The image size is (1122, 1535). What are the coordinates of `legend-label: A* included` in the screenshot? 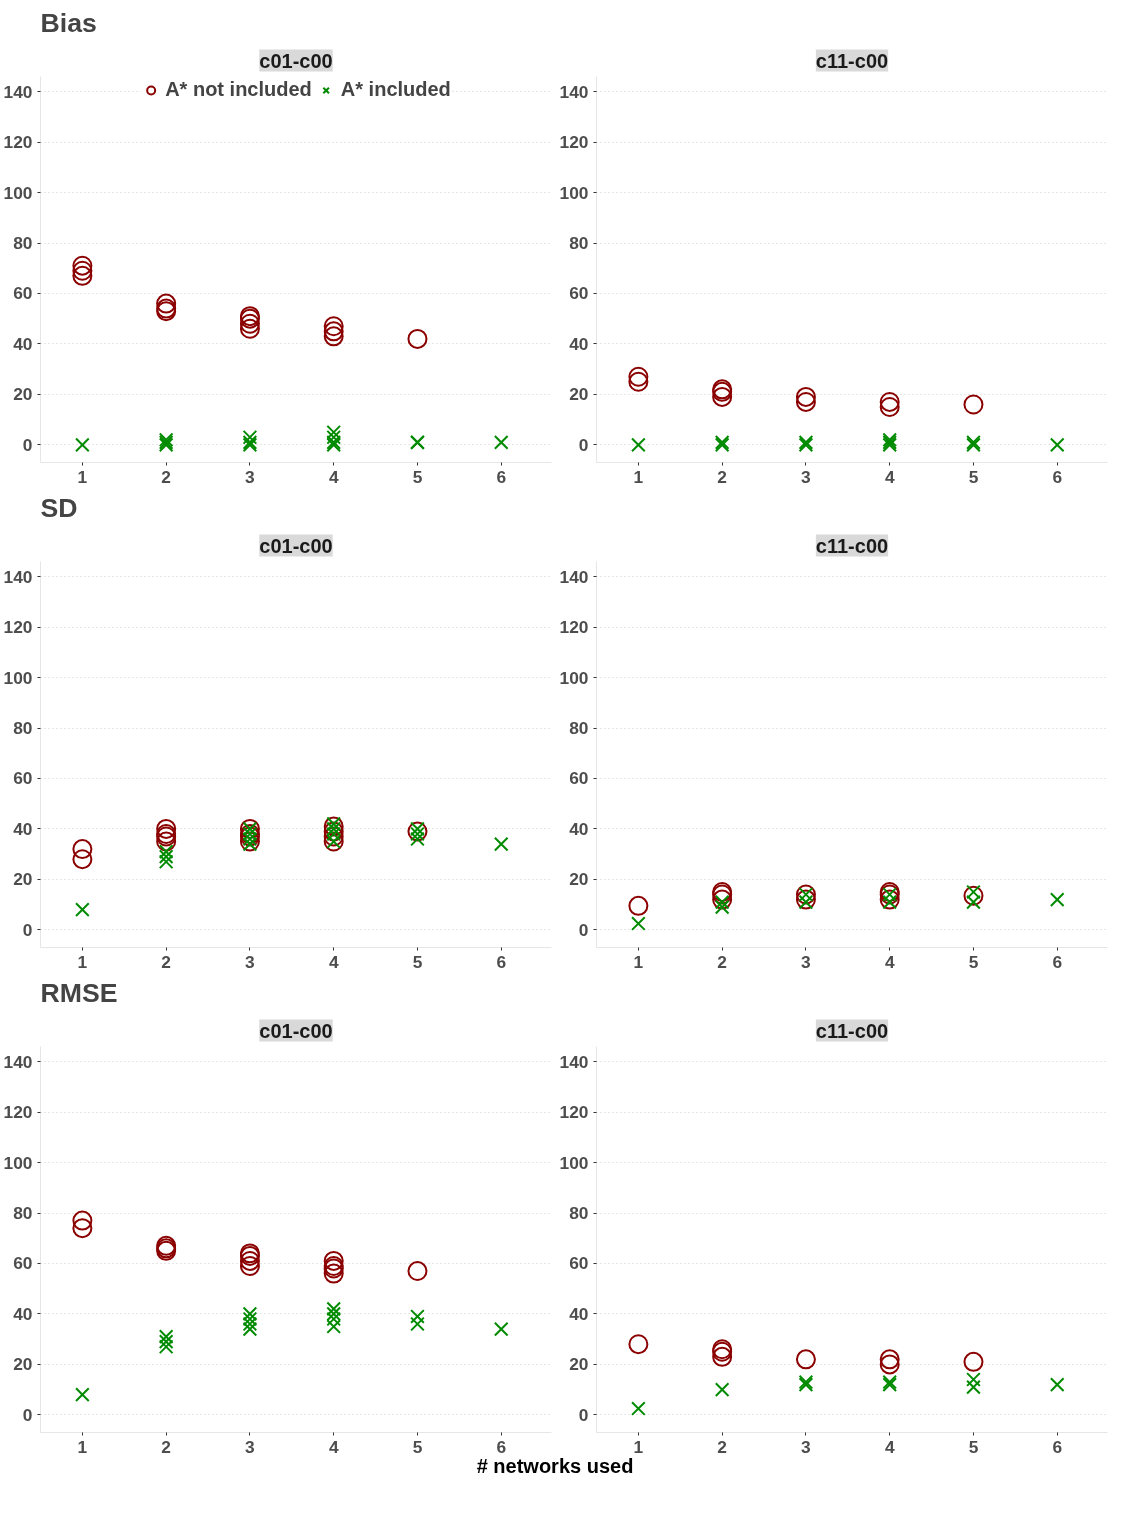 It's located at (395, 89).